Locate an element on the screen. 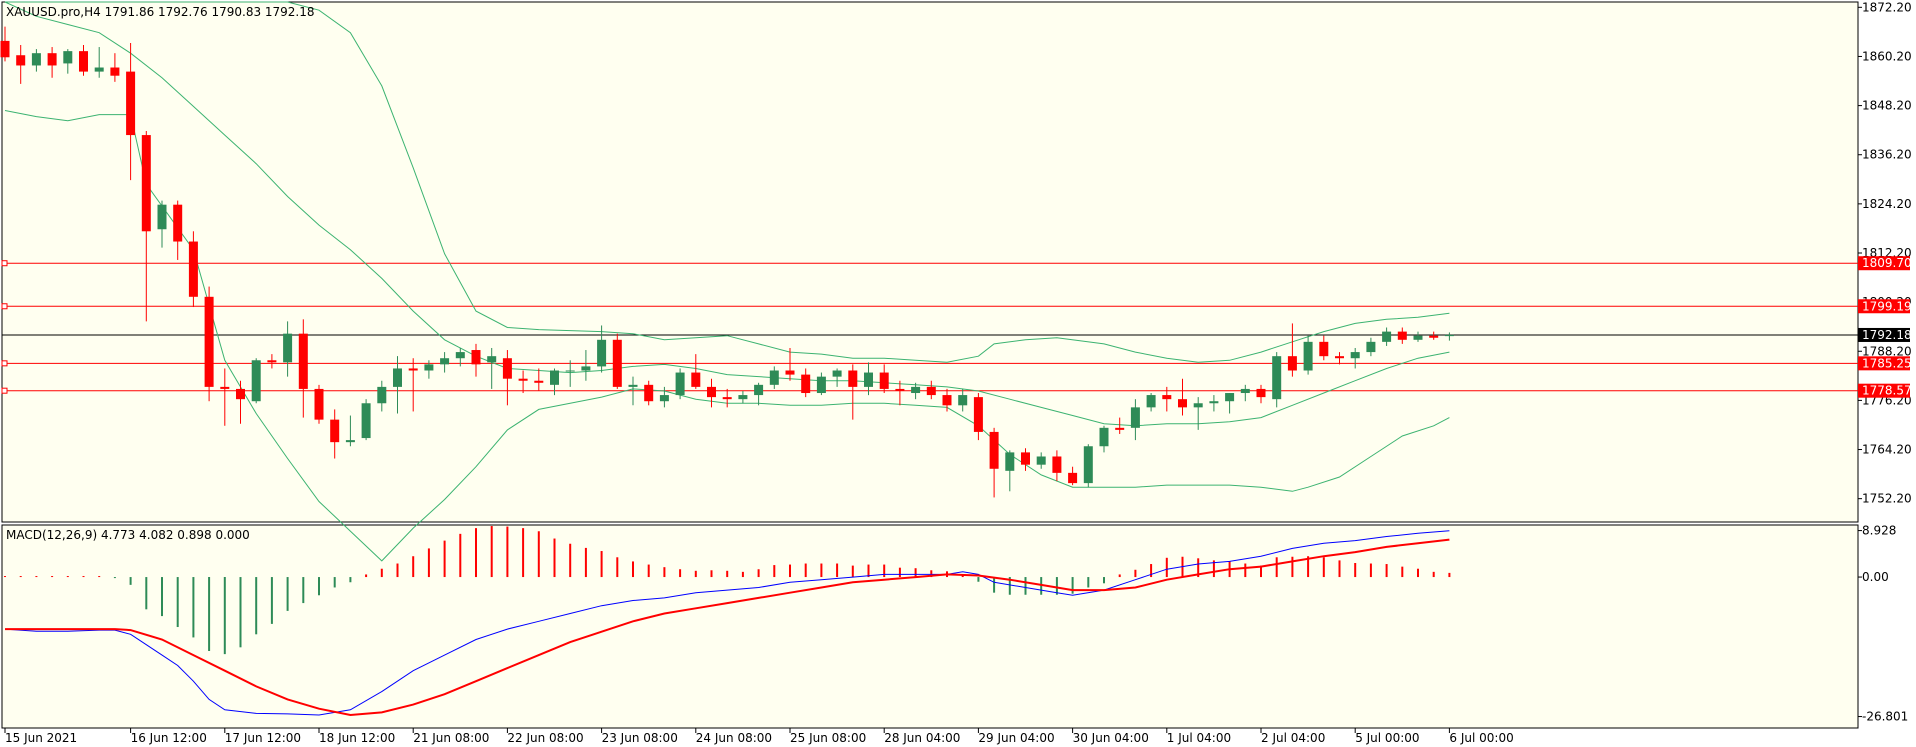 The image size is (1916, 747). current-price-label: 1792.18 is located at coordinates (1887, 335).